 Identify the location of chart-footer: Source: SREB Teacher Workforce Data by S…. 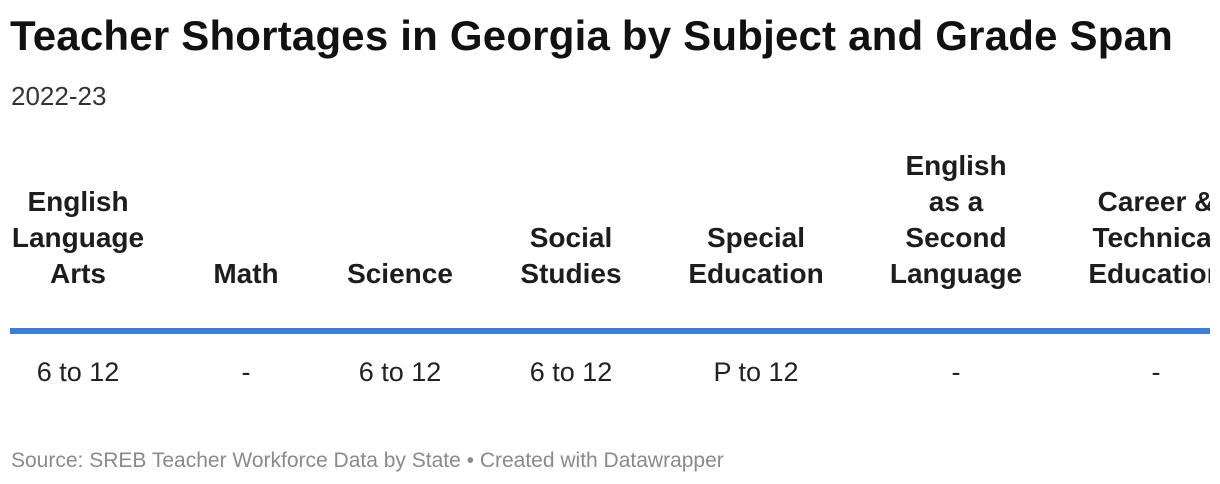
(367, 461).